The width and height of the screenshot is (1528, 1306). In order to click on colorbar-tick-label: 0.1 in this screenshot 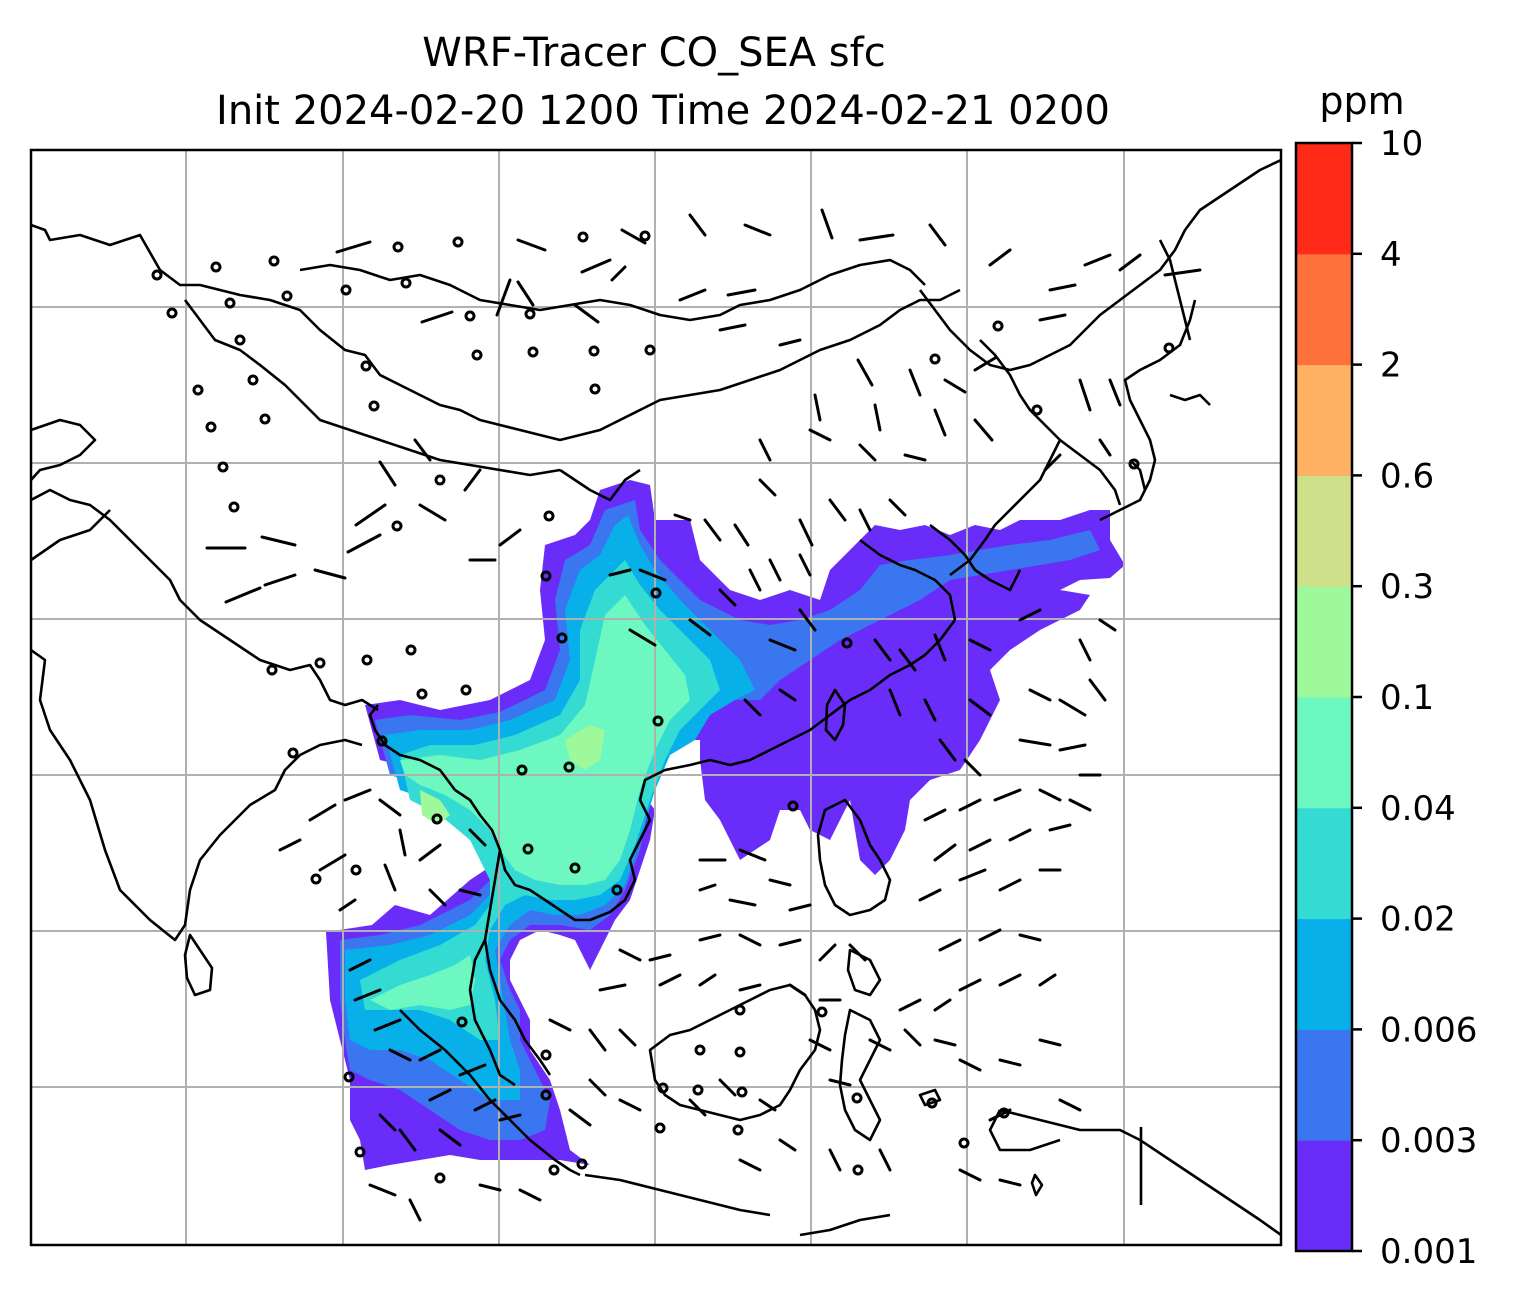, I will do `click(1407, 698)`.